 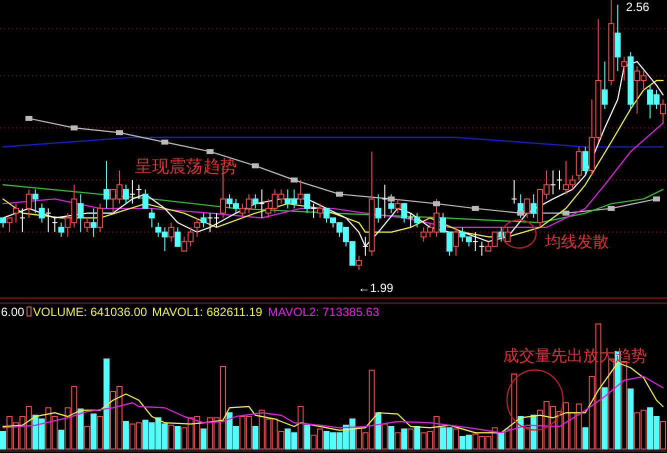 What do you see at coordinates (576, 242) in the screenshot?
I see `annotation: 均线发散` at bounding box center [576, 242].